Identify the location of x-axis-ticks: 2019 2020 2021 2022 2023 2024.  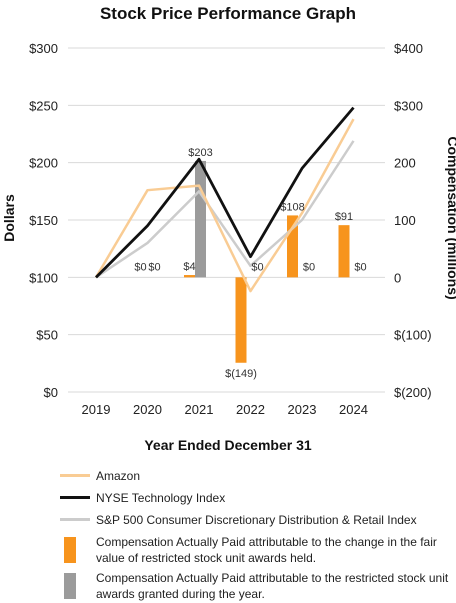
(225, 409).